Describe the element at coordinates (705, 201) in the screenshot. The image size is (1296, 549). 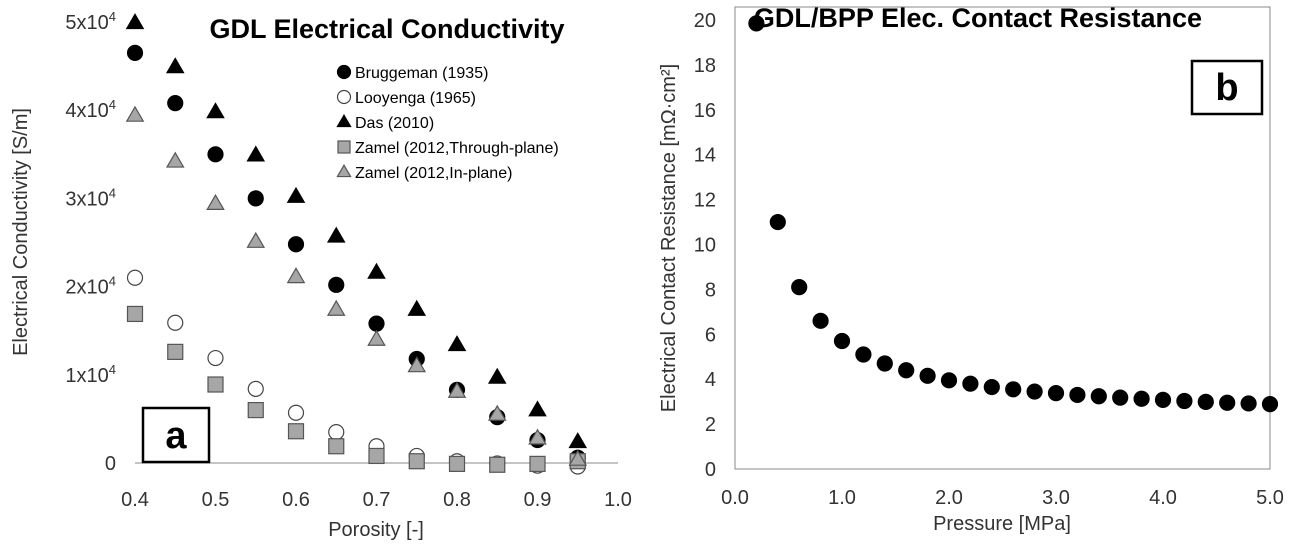
I see `panel-b-y-tick-label: 12` at that location.